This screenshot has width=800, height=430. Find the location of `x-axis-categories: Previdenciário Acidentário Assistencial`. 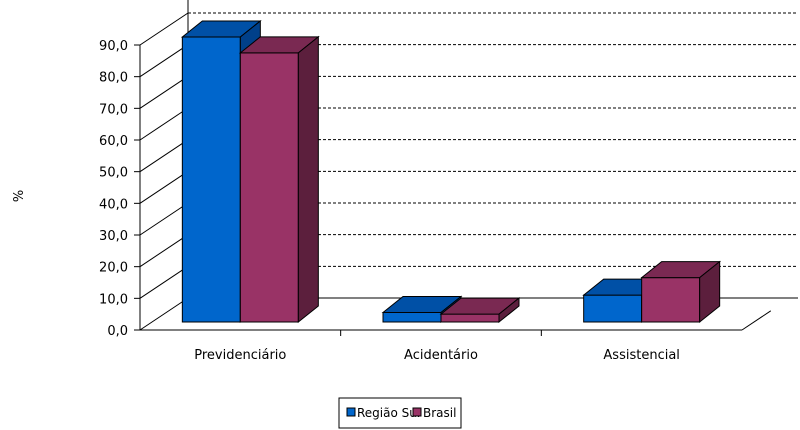

x-axis-categories: Previdenciário Acidentário Assistencial is located at coordinates (437, 346).